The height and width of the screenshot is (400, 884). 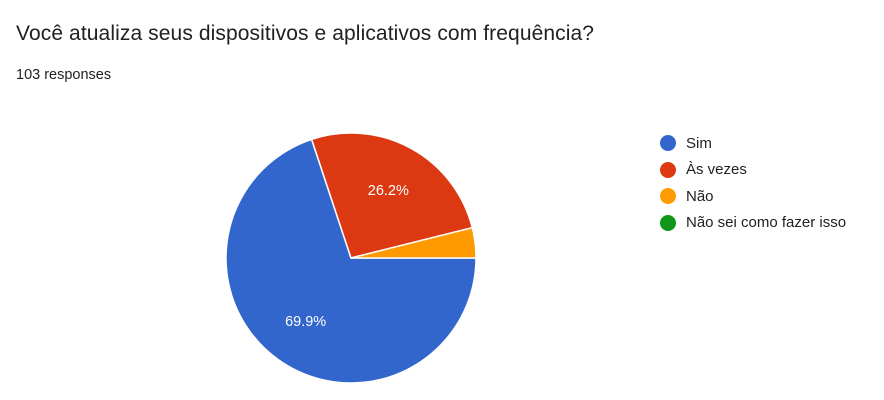 I want to click on legend-item: Não sei como fazer isso, so click(x=753, y=223).